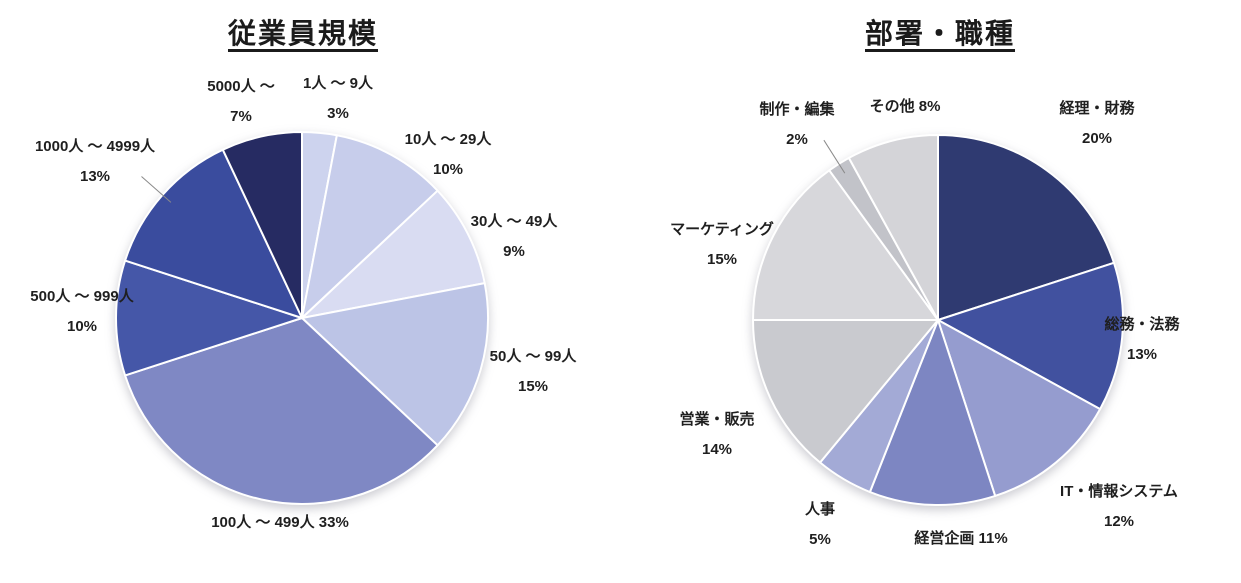  Describe the element at coordinates (1097, 108) in the screenshot. I see `slice-label-text: 経理・財務` at that location.